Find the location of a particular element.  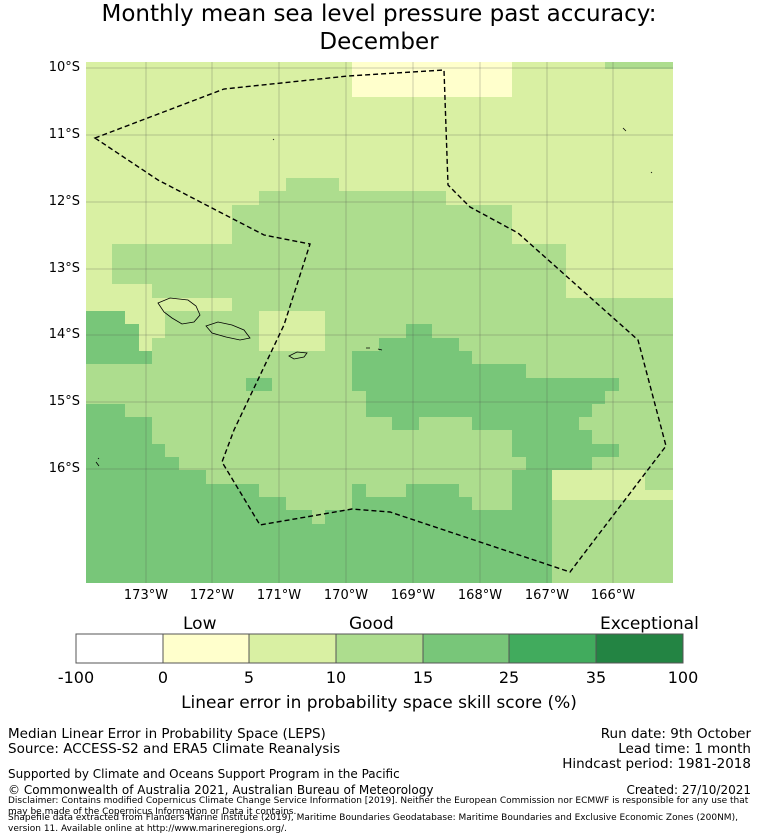

lon-label: 172°W is located at coordinates (212, 595).